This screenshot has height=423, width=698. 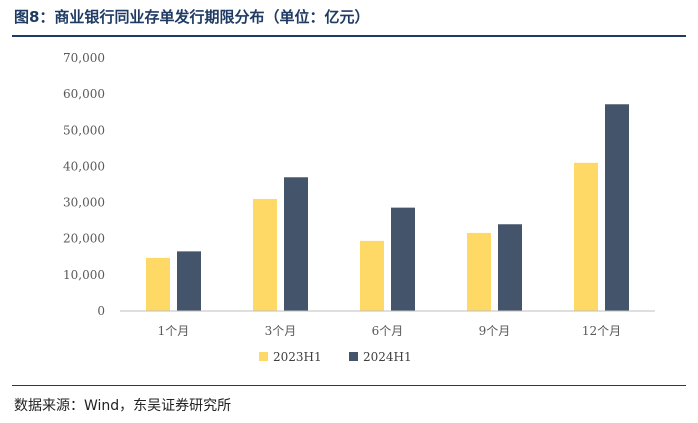 What do you see at coordinates (281, 331) in the screenshot?
I see `x-tick-label: 3个月` at bounding box center [281, 331].